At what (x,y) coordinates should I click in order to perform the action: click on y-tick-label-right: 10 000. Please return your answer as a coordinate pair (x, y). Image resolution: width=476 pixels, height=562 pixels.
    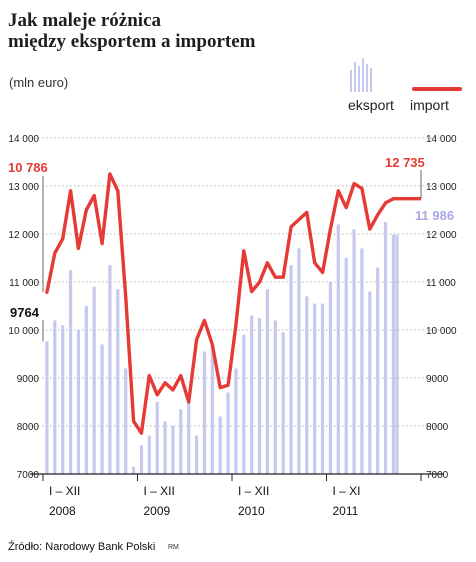
    Looking at the image, I should click on (441, 331).